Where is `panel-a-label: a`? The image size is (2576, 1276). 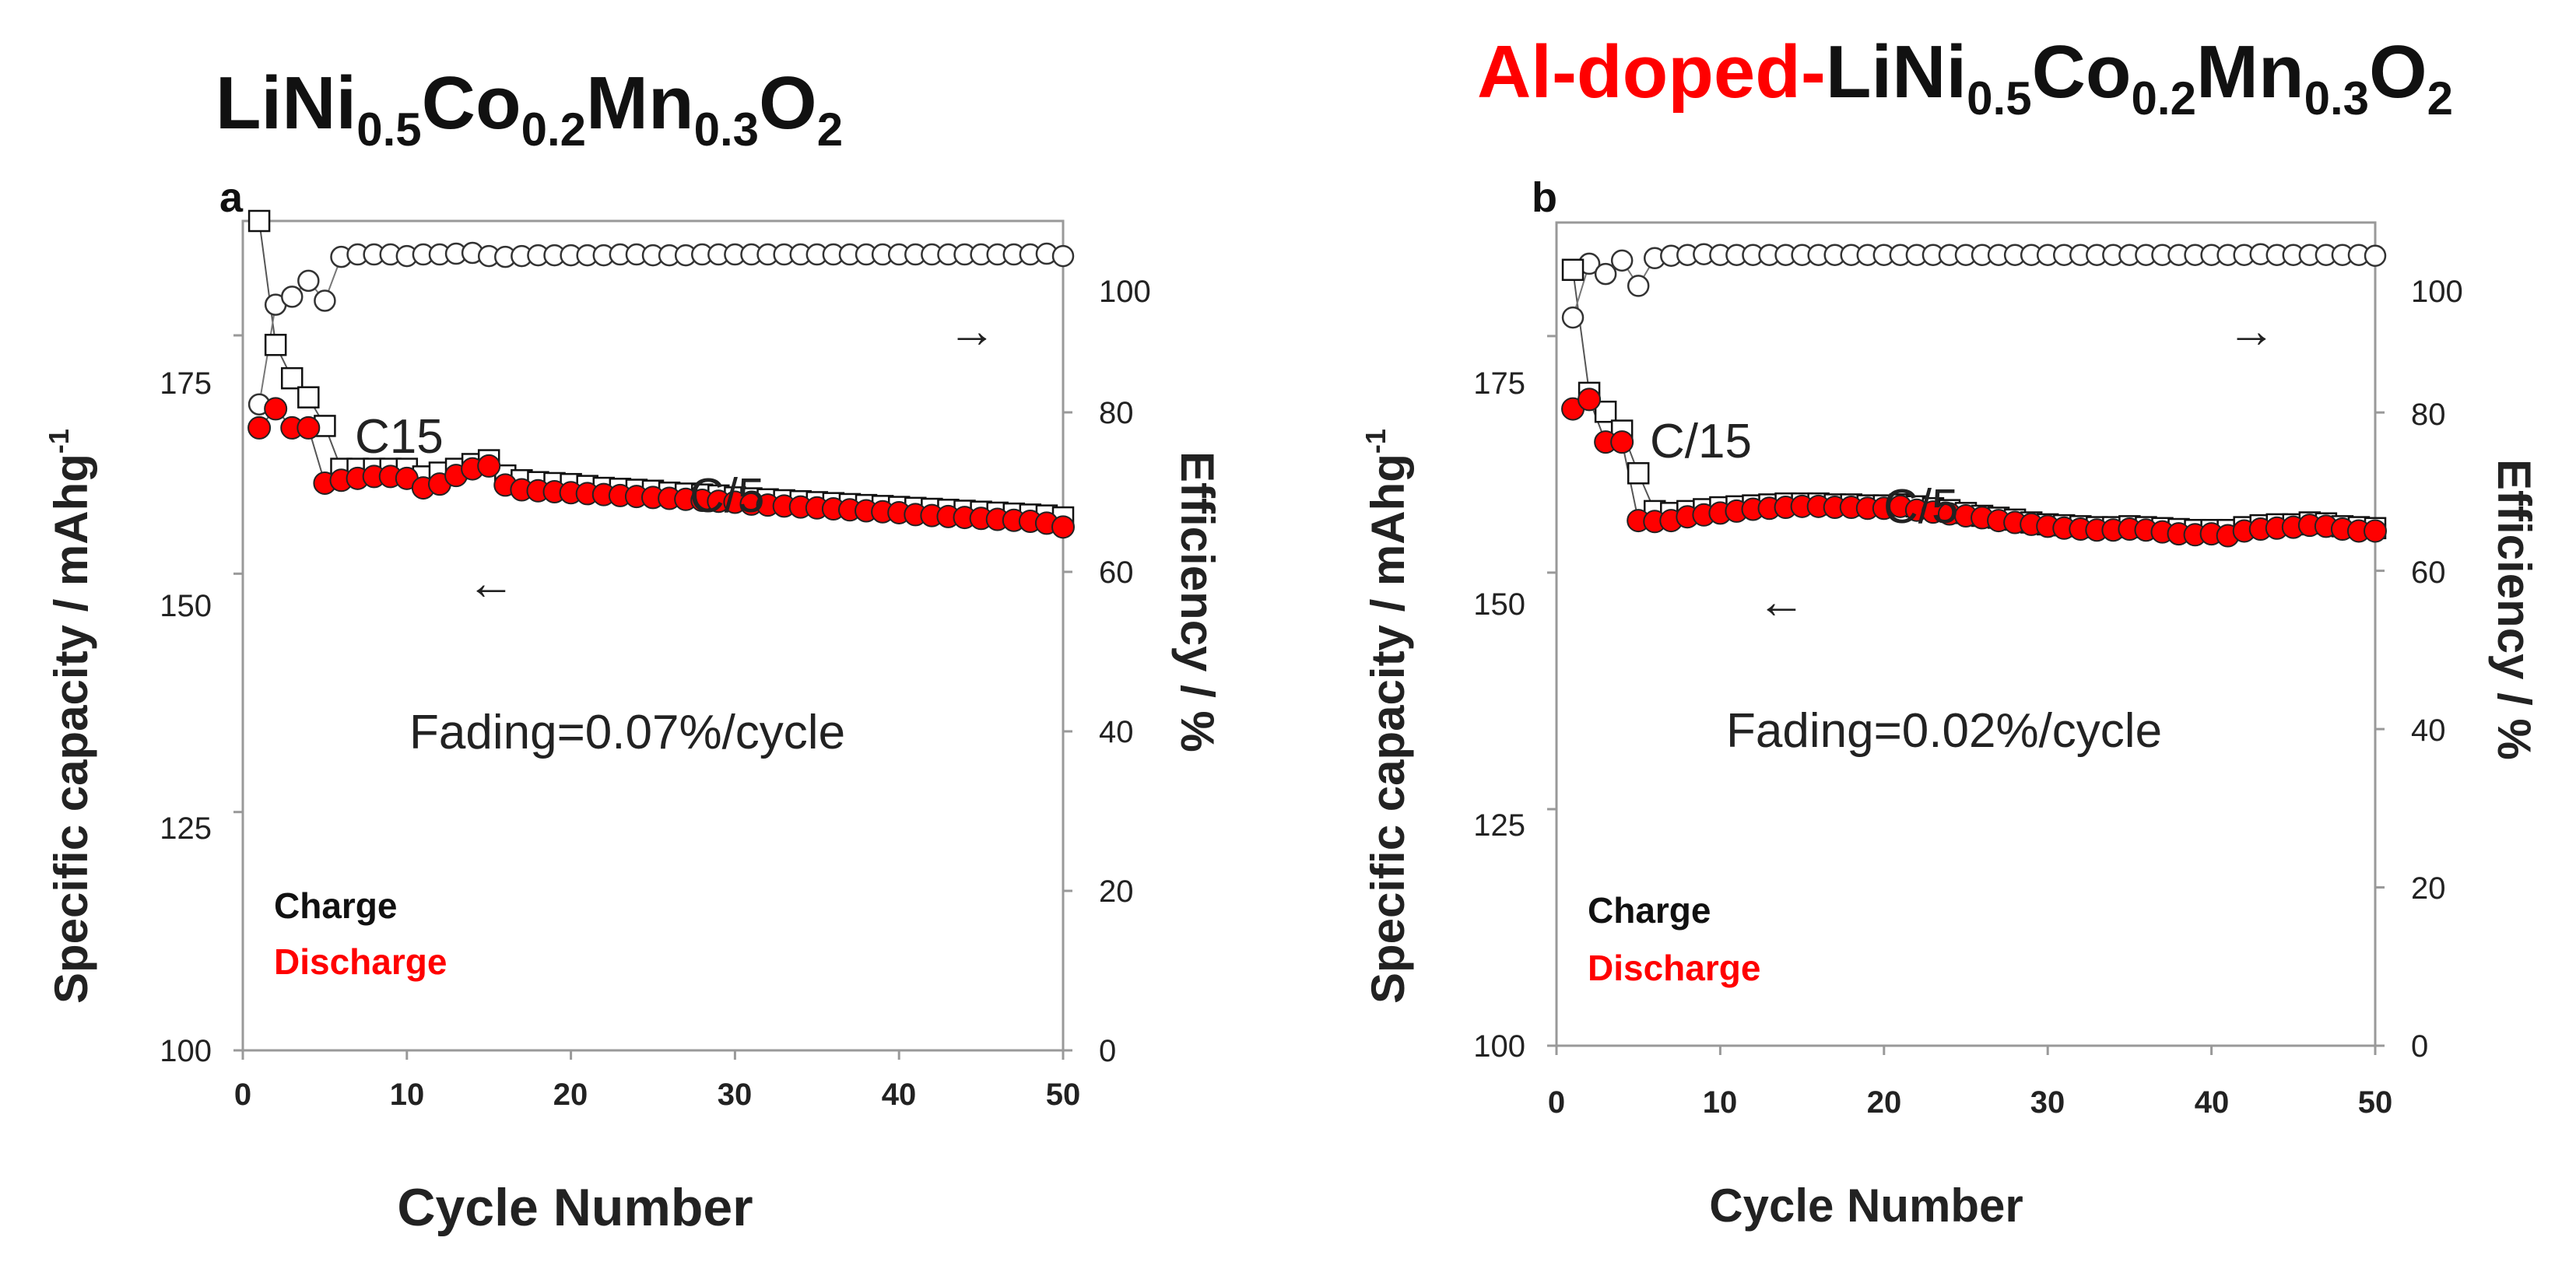 panel-a-label: a is located at coordinates (232, 198).